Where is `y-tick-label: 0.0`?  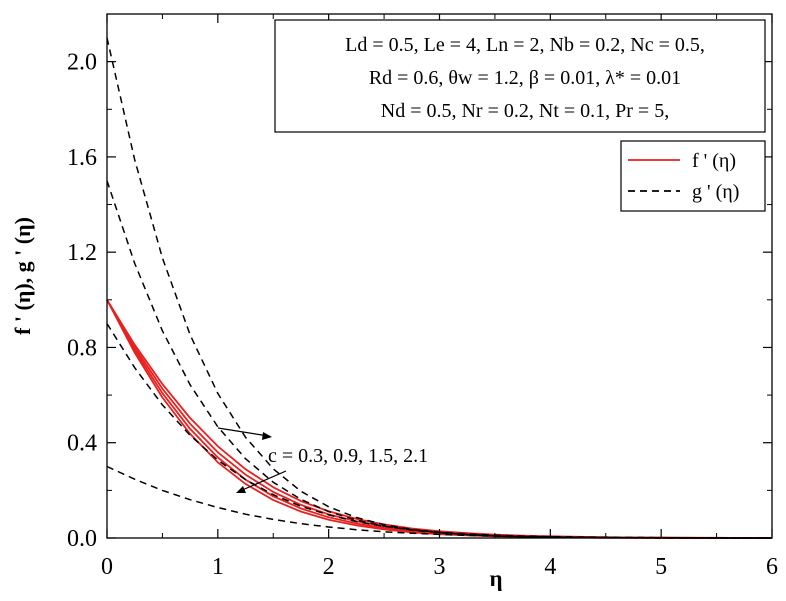
y-tick-label: 0.0 is located at coordinates (82, 539).